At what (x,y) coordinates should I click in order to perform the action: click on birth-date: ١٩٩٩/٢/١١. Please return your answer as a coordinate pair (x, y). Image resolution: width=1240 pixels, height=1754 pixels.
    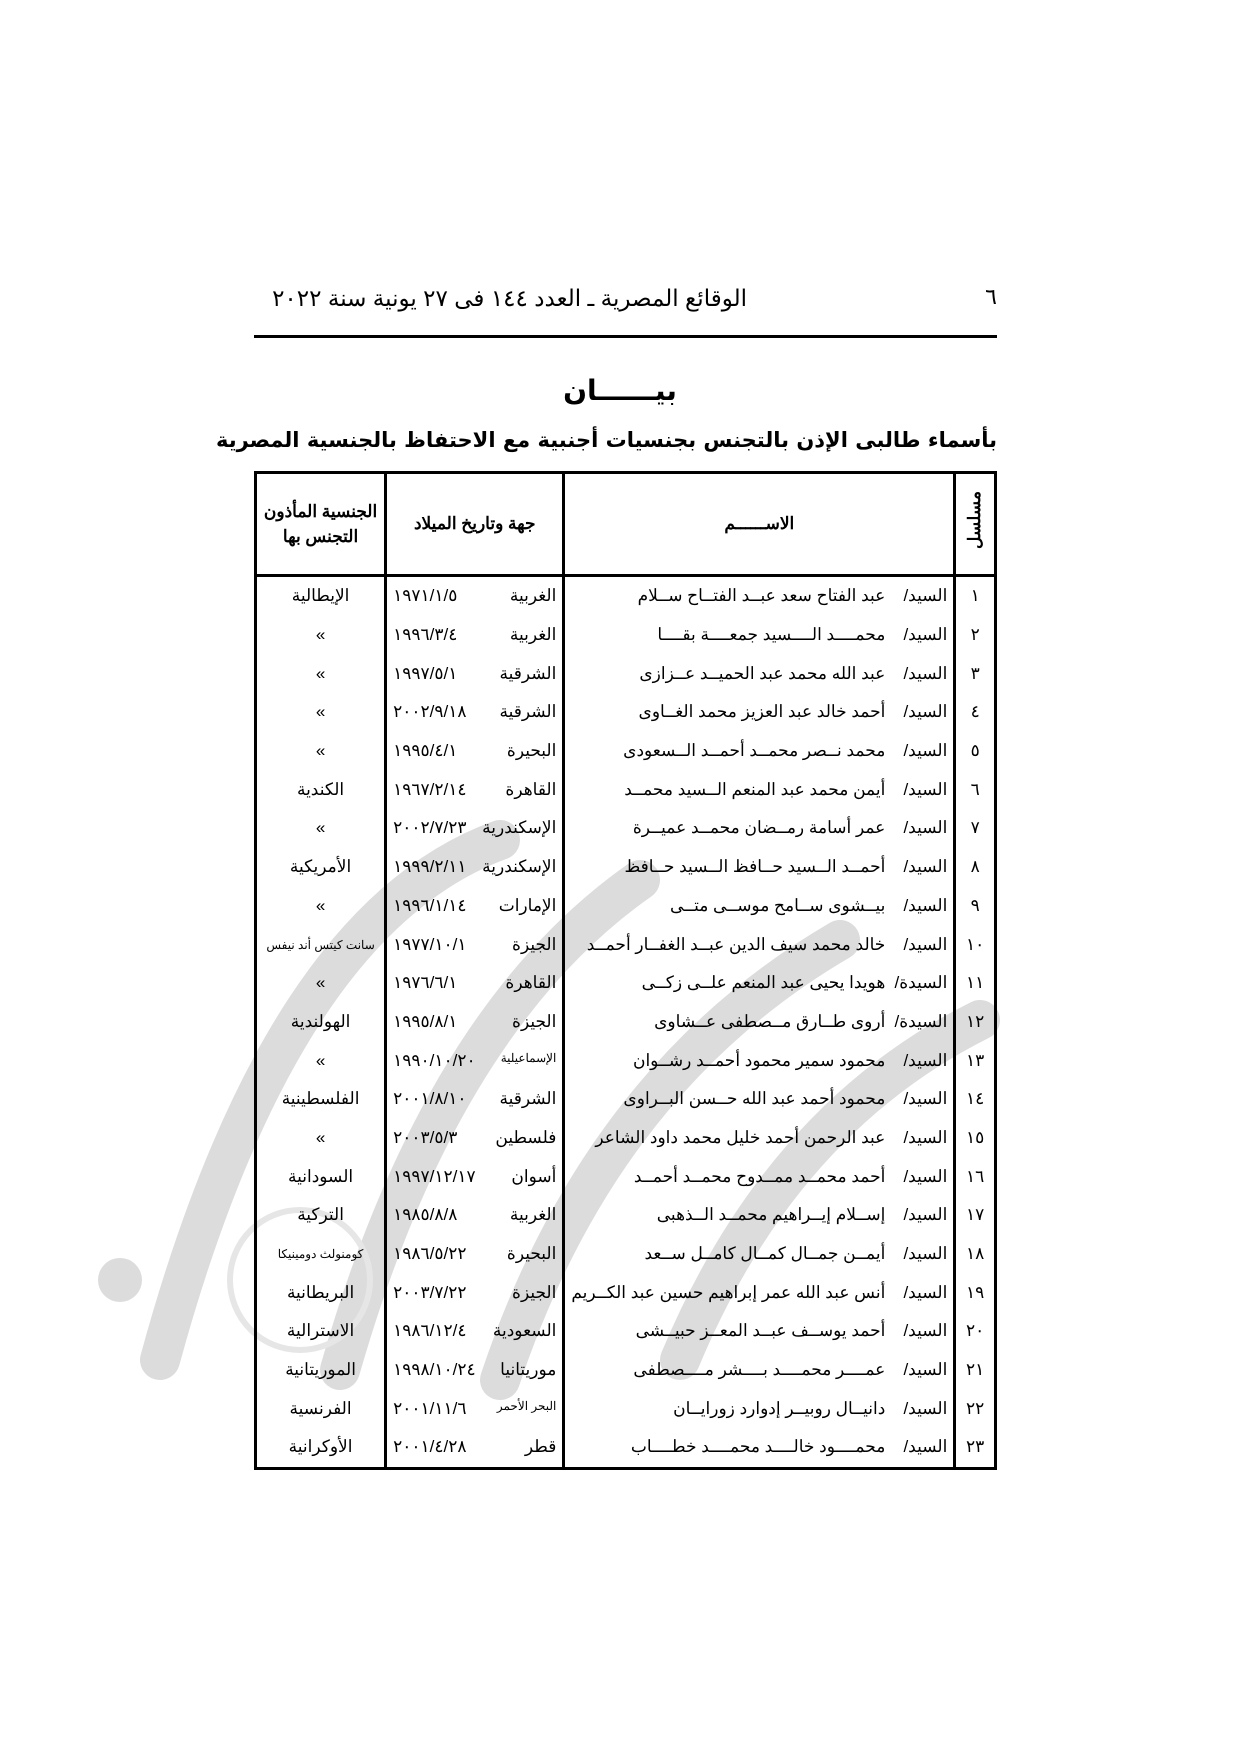
    Looking at the image, I should click on (430, 867).